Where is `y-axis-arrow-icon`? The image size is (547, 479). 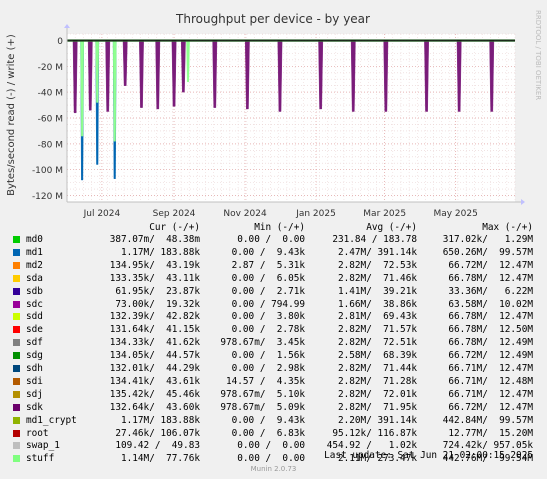
y-axis-arrow-icon is located at coordinates (67, 26).